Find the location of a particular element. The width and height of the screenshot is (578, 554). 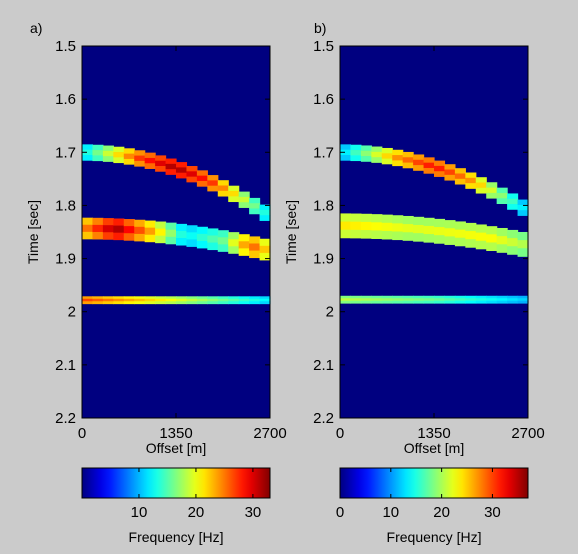

y-tick-label: 2.2 is located at coordinates (65, 418).